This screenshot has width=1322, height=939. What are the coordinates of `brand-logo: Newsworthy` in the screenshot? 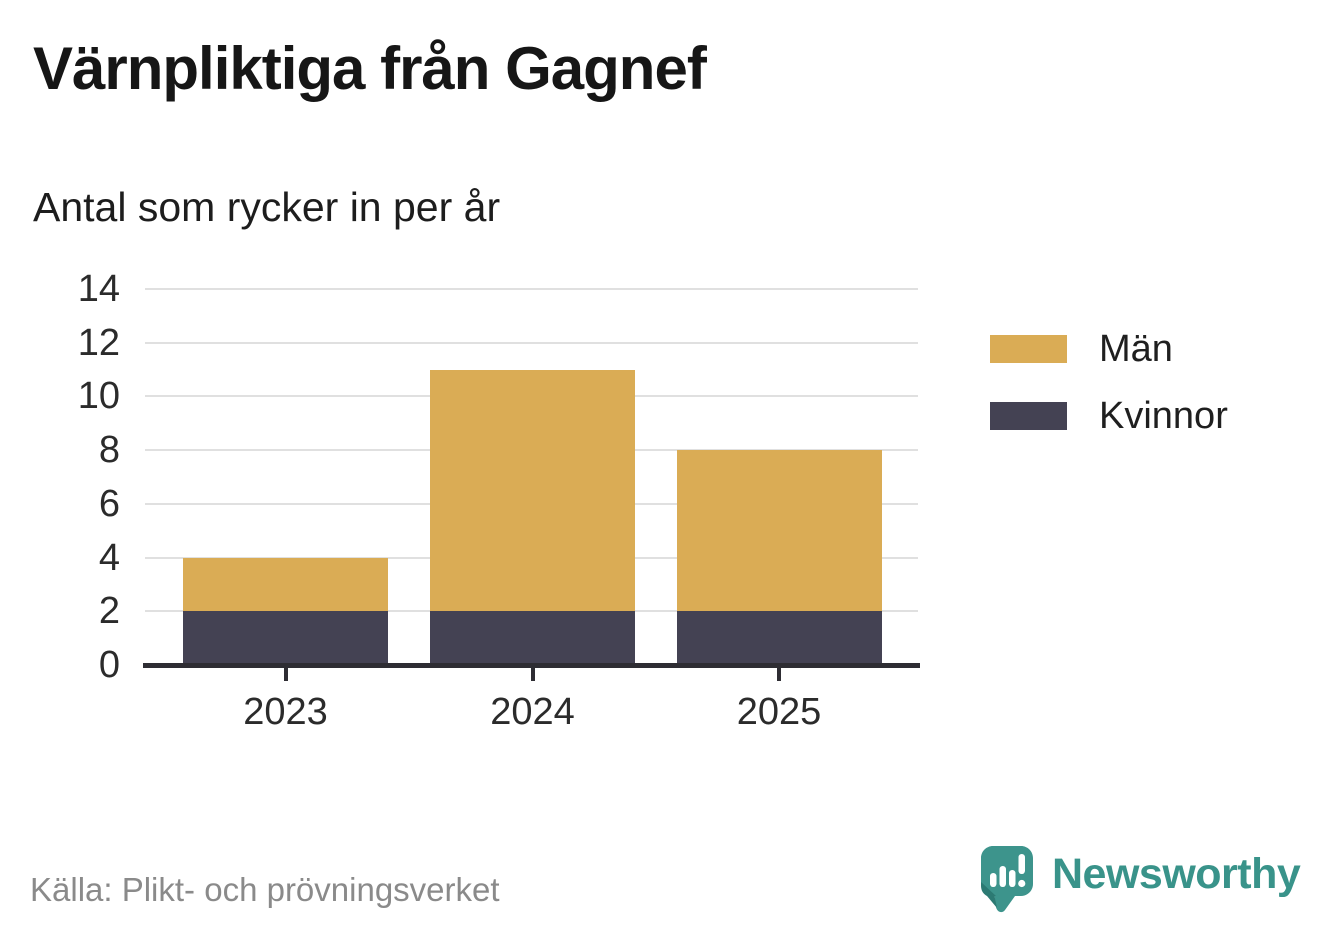 It's located at (1141, 882).